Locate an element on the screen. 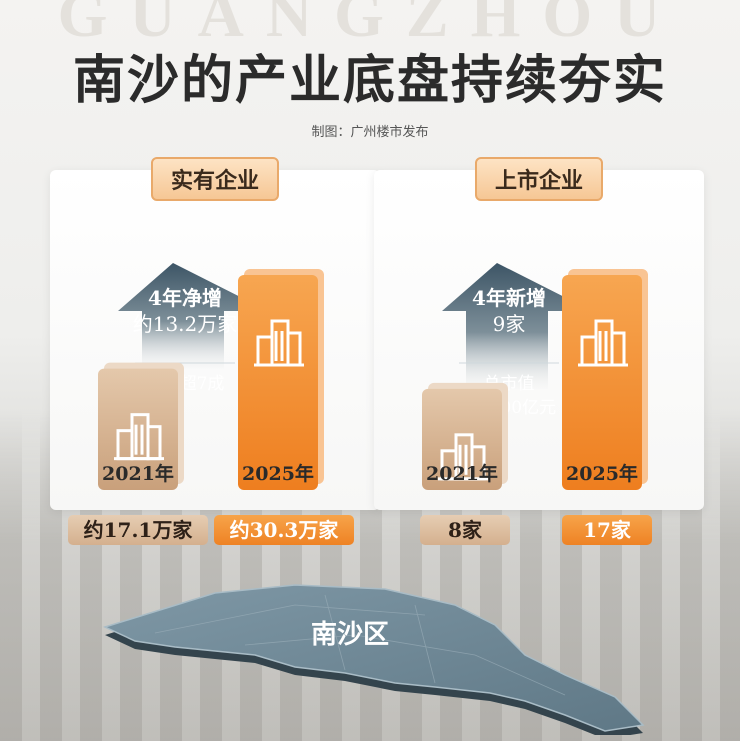  page-title: 南沙的产业底盘持续夯实 is located at coordinates (369, 81).